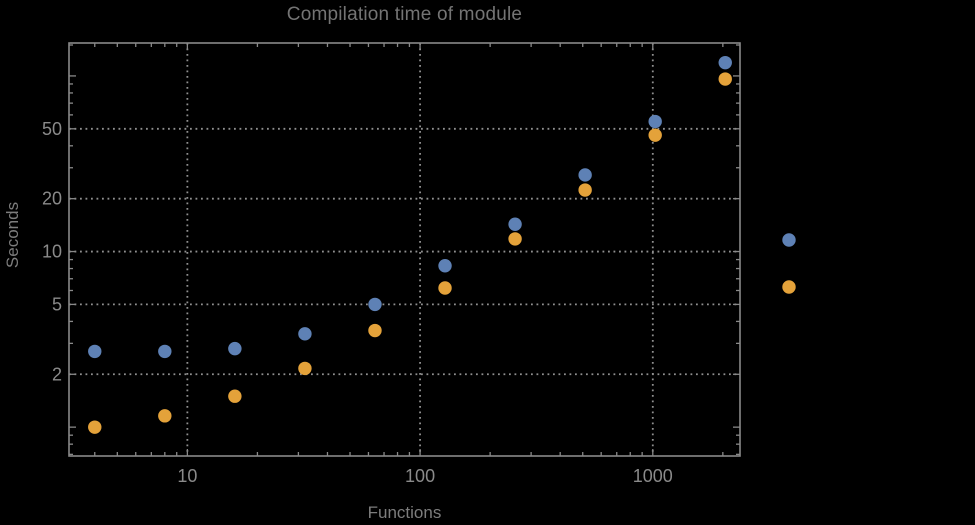 The image size is (975, 525). What do you see at coordinates (52, 252) in the screenshot?
I see `y-tick-label: 10` at bounding box center [52, 252].